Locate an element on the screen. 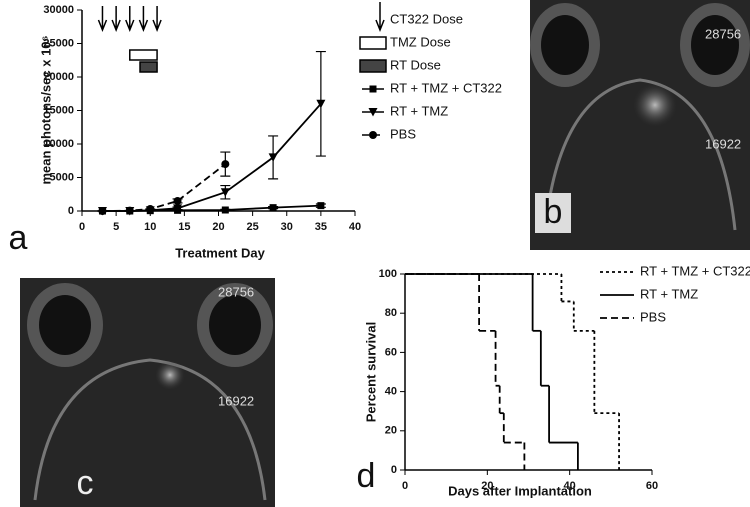 This screenshot has width=750, height=507. panel-label: a is located at coordinates (18, 238).